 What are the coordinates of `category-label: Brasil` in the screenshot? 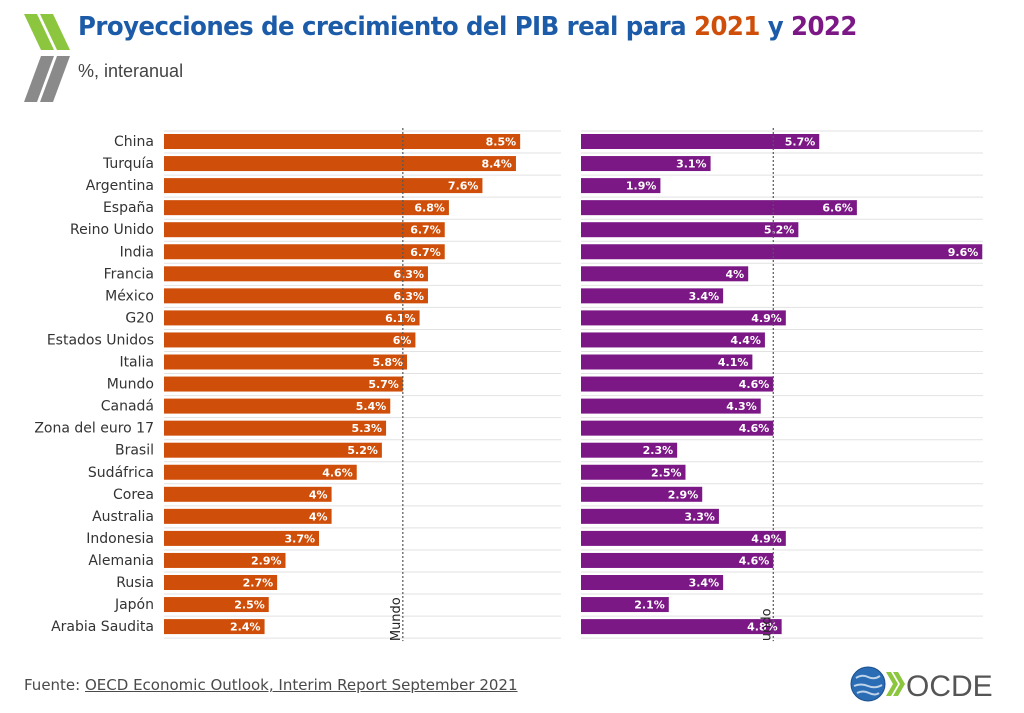 It's located at (134, 451).